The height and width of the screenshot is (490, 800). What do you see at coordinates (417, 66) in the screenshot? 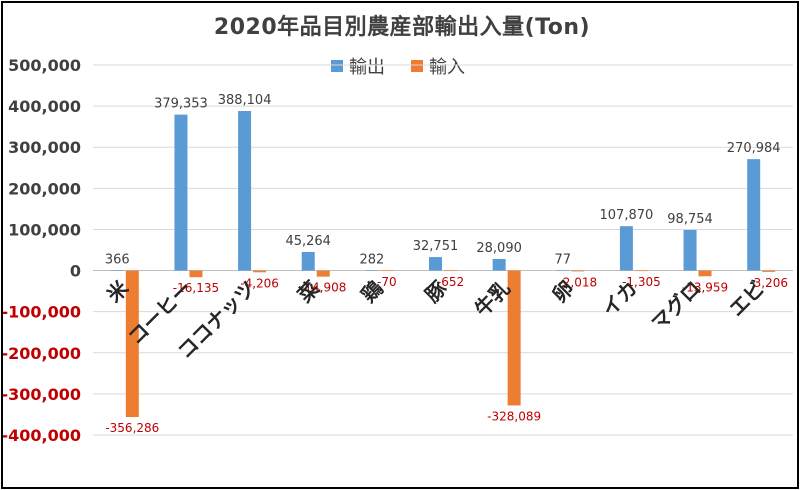
I see `legend-swatch-import` at bounding box center [417, 66].